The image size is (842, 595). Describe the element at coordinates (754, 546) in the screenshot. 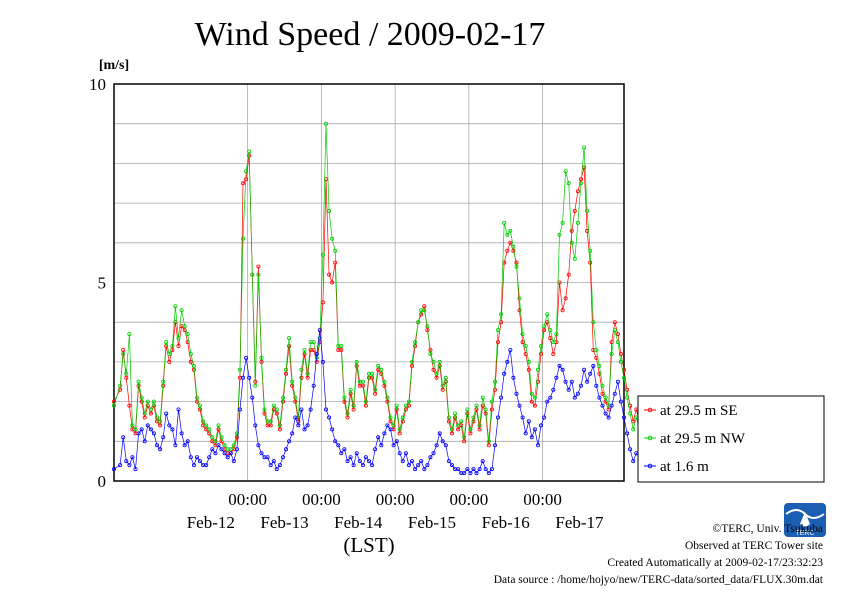

I see `observed-at-text: Observed at TERC Tower site` at that location.